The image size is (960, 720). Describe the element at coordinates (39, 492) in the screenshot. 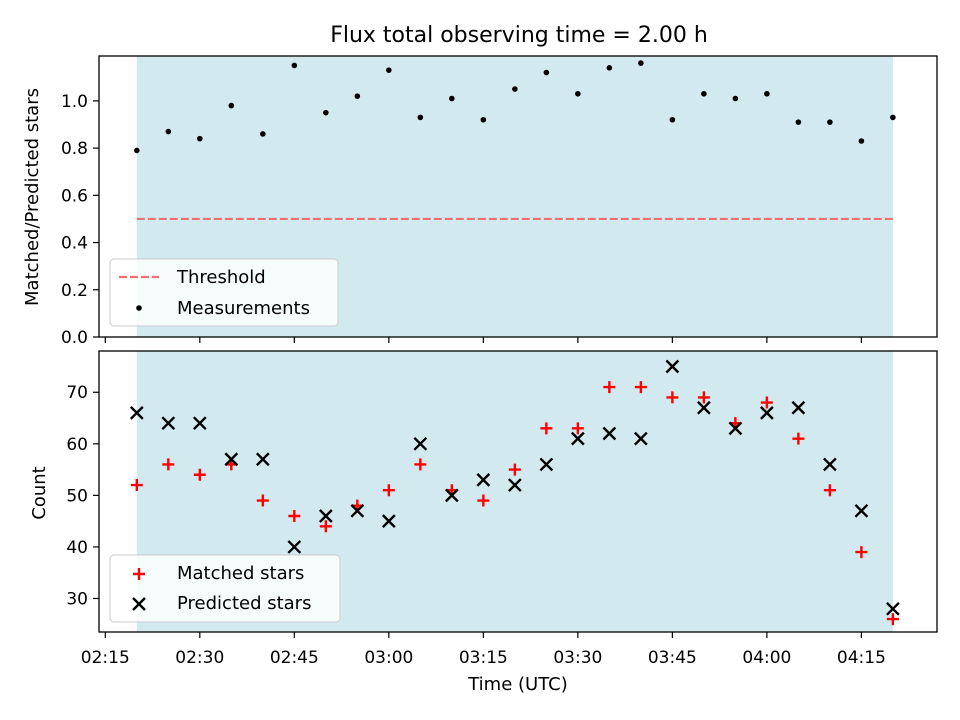

I see `count-y-axis-label: Count` at that location.